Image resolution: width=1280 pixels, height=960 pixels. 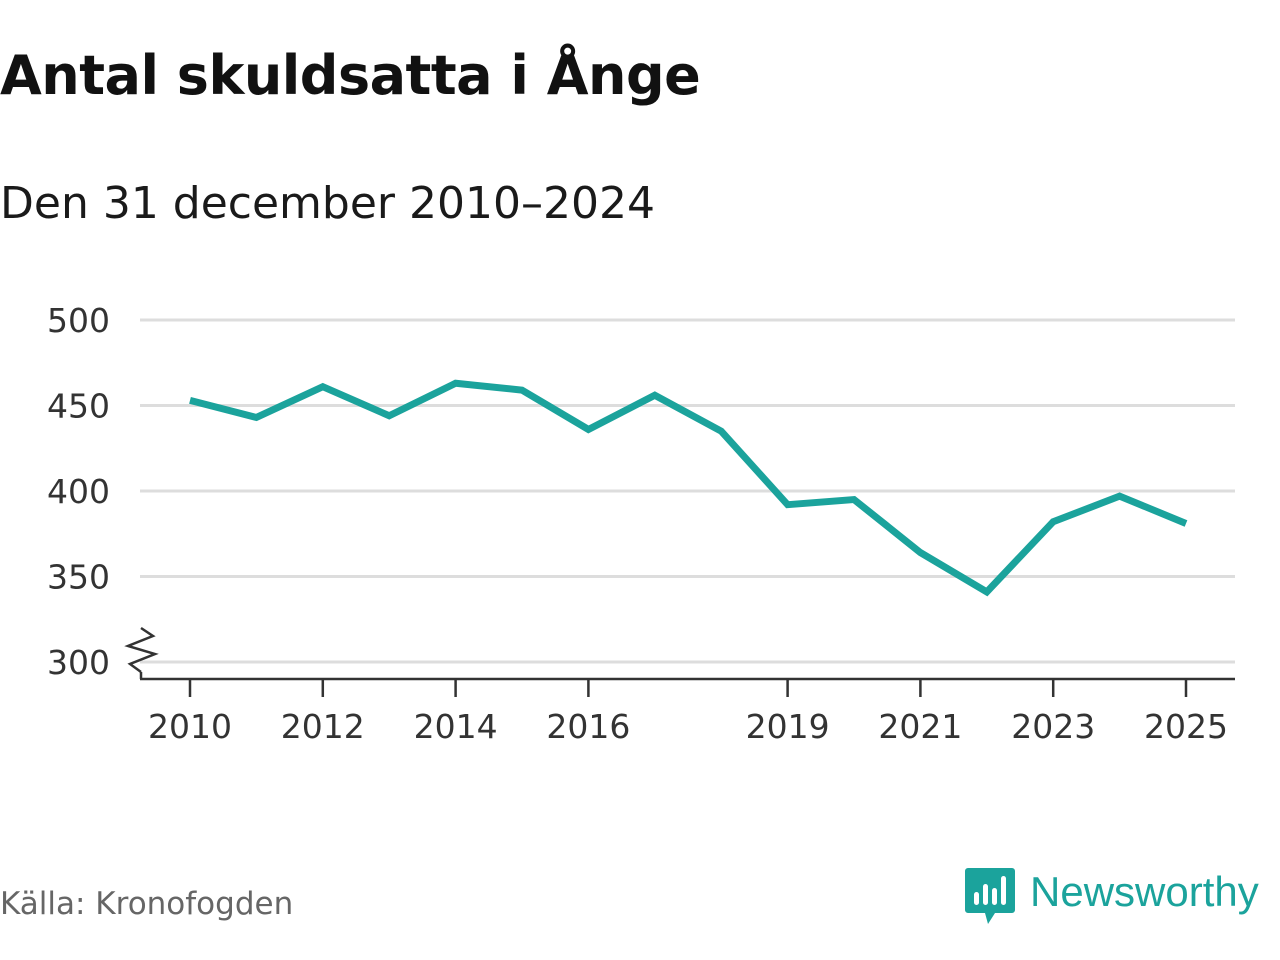 I want to click on x-tick-label: 2023, so click(x=1053, y=726).